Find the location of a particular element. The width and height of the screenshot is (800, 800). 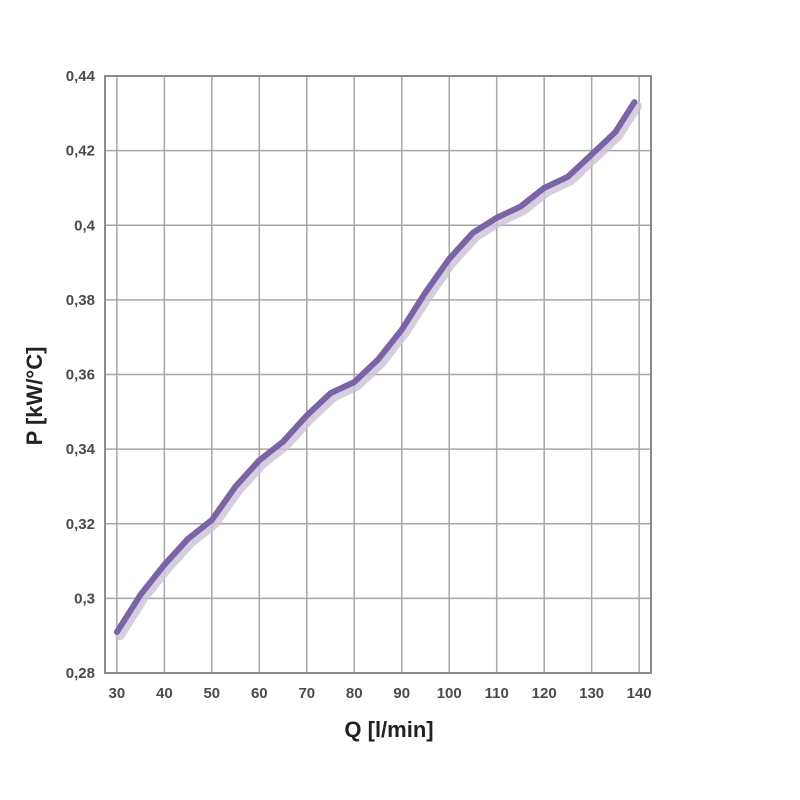

x-tick-label: 90 is located at coordinates (401, 693).